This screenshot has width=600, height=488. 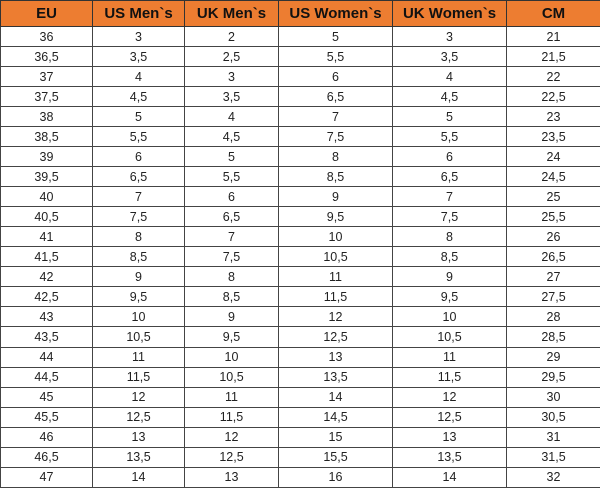 I want to click on column-header: CM, so click(x=553, y=13).